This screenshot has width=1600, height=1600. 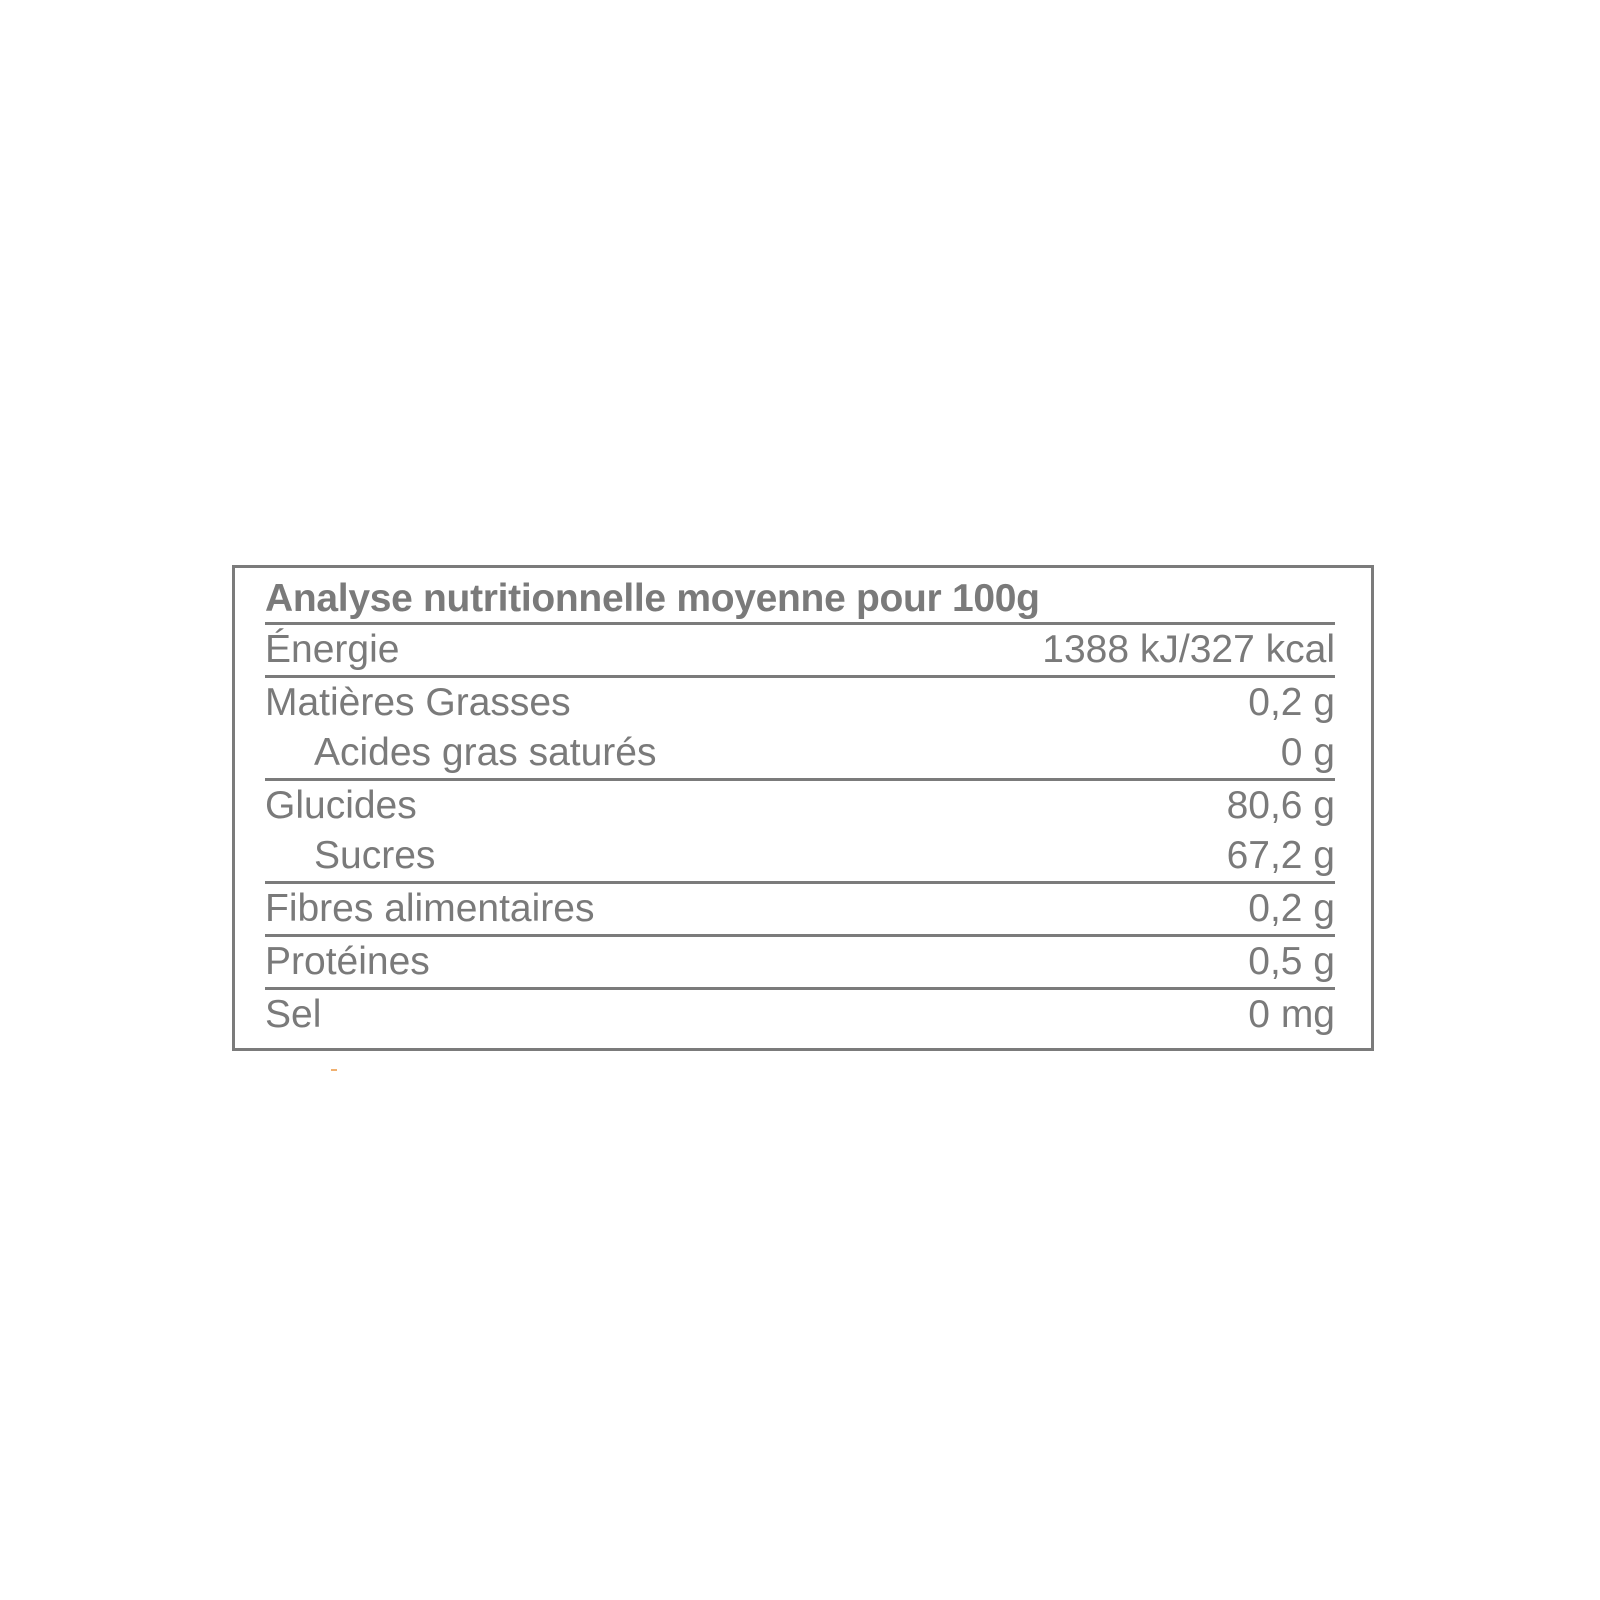 I want to click on table-title: Analyse nutritionnelle moyenne pour 100g, so click(x=800, y=600).